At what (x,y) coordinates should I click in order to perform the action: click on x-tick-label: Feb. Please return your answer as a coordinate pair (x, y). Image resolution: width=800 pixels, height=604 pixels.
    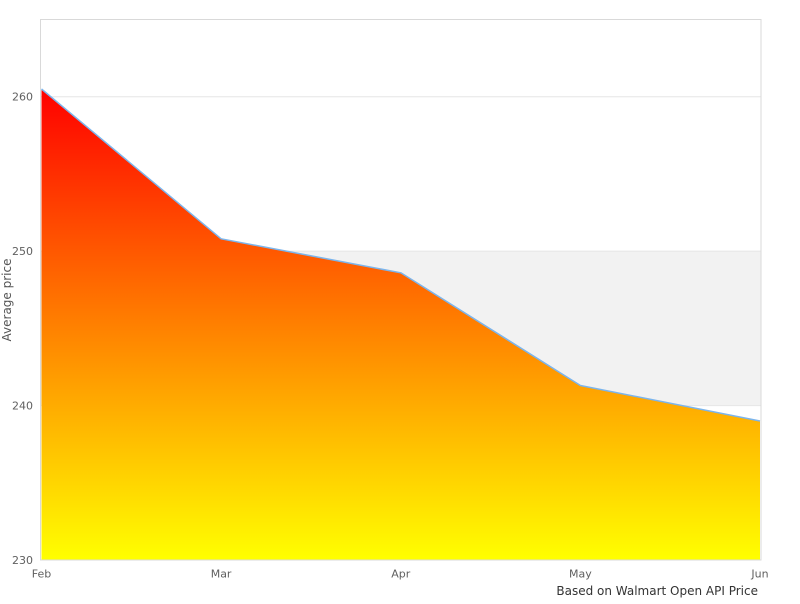
    Looking at the image, I should click on (41, 574).